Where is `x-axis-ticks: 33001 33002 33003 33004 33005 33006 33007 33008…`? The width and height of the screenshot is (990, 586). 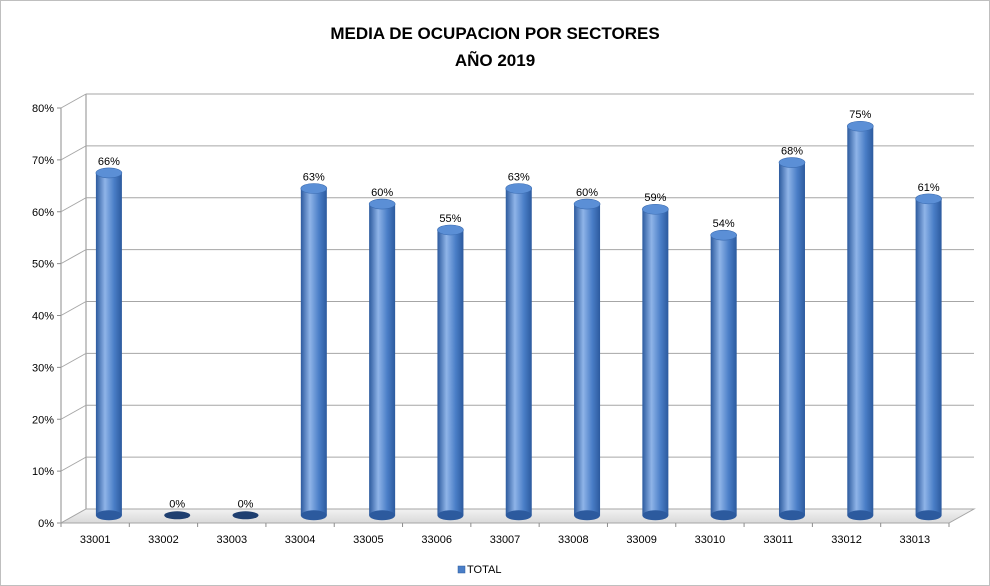
x-axis-ticks: 33001 33002 33003 33004 33005 33006 33007 33008… is located at coordinates (505, 534).